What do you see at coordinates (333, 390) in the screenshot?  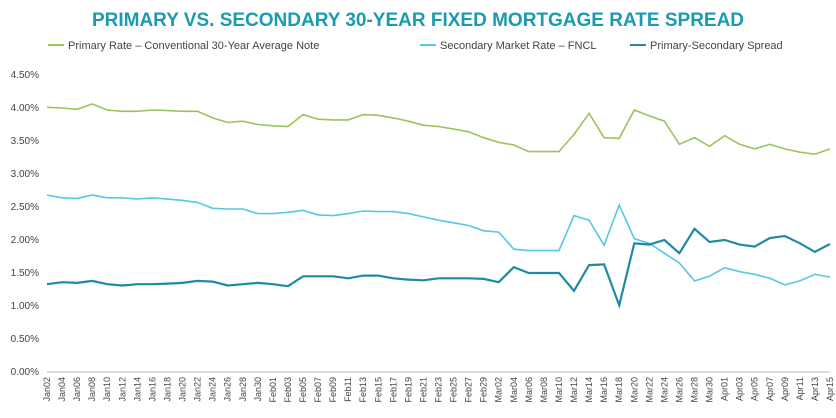 I see `x-tick-label: Feb09` at bounding box center [333, 390].